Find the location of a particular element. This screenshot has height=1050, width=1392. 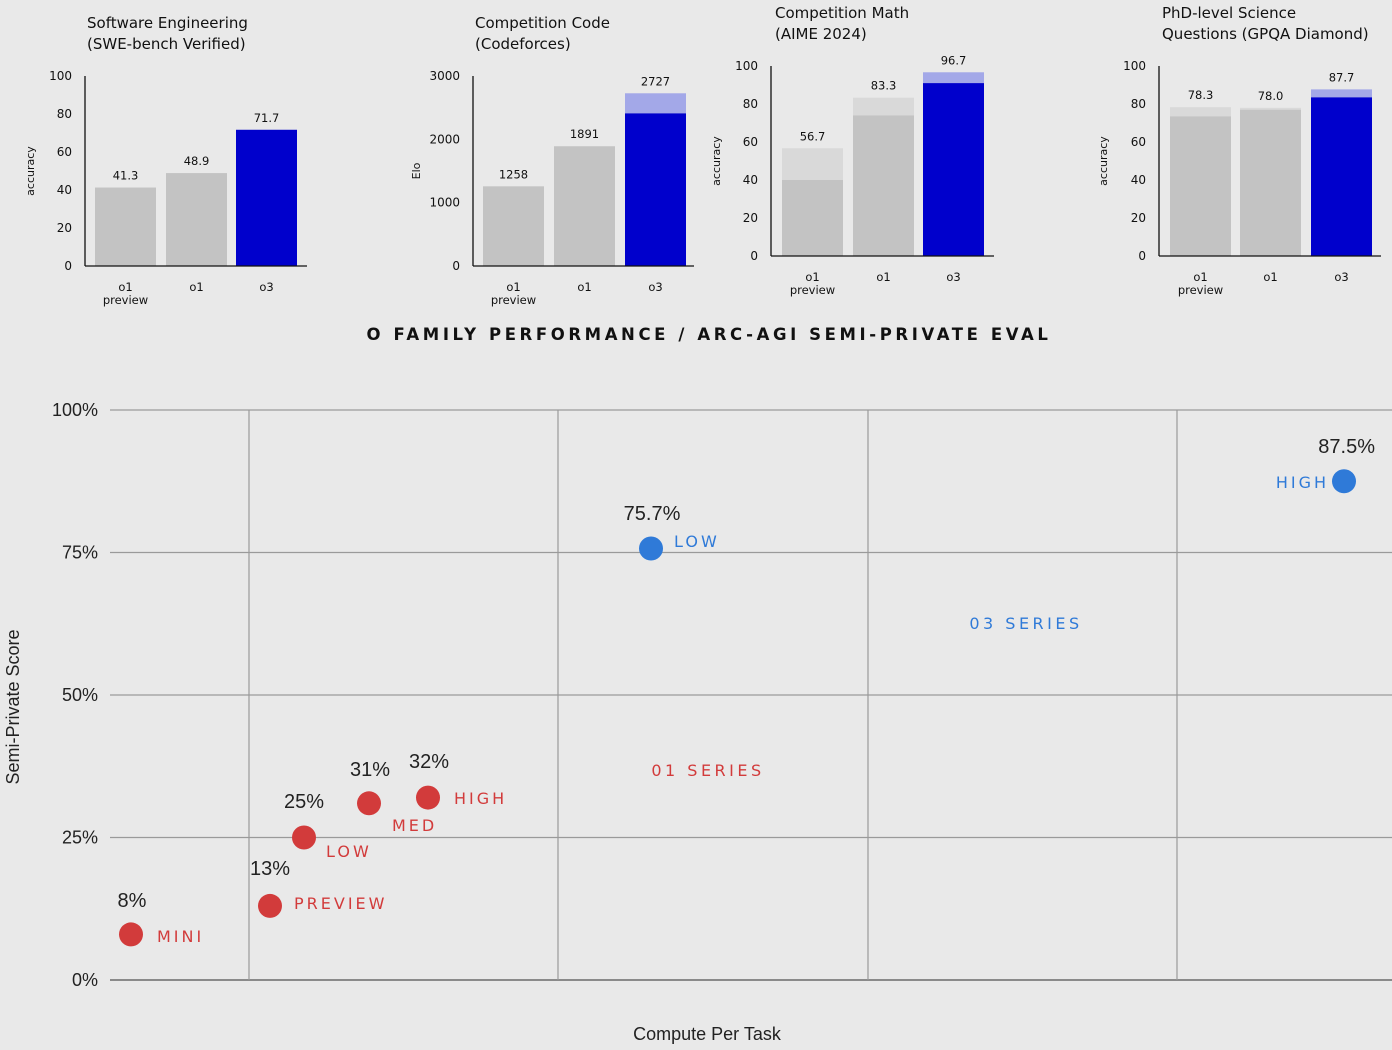

bar-value-label: 78.3 is located at coordinates (1201, 95).